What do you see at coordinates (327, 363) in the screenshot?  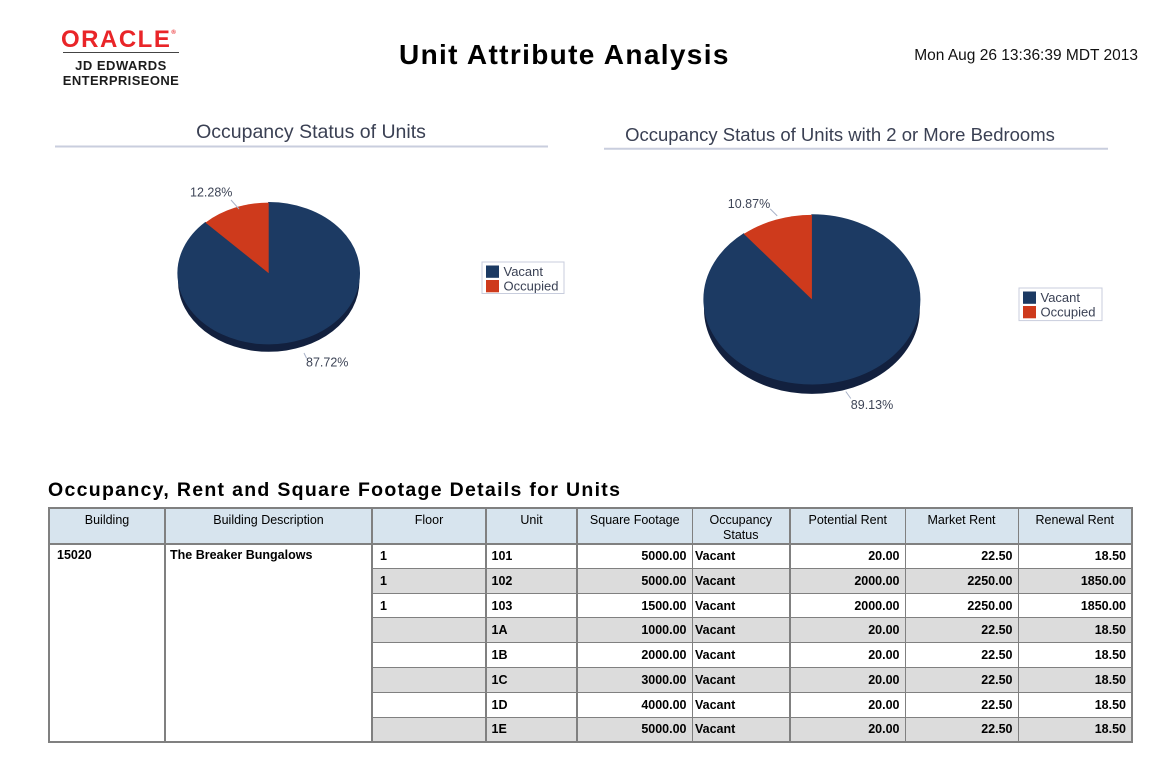 I see `svg-text: 87.72%` at bounding box center [327, 363].